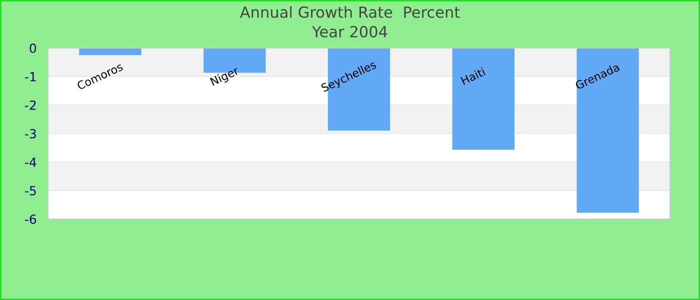 The image size is (700, 300). What do you see at coordinates (30, 191) in the screenshot?
I see `y-tick-label: -5` at bounding box center [30, 191].